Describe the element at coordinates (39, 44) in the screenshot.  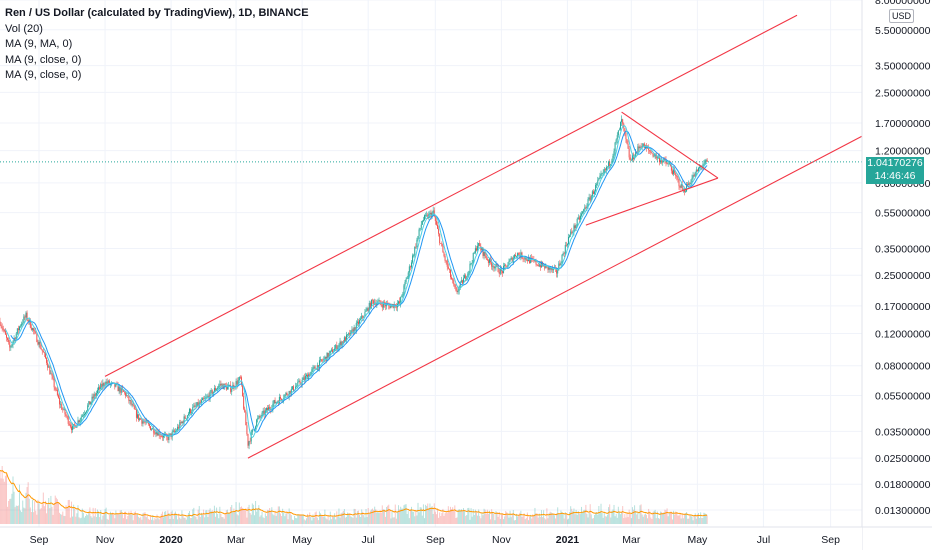
I see `indicator-label-ma-1: MA (9, MA, 0)` at that location.